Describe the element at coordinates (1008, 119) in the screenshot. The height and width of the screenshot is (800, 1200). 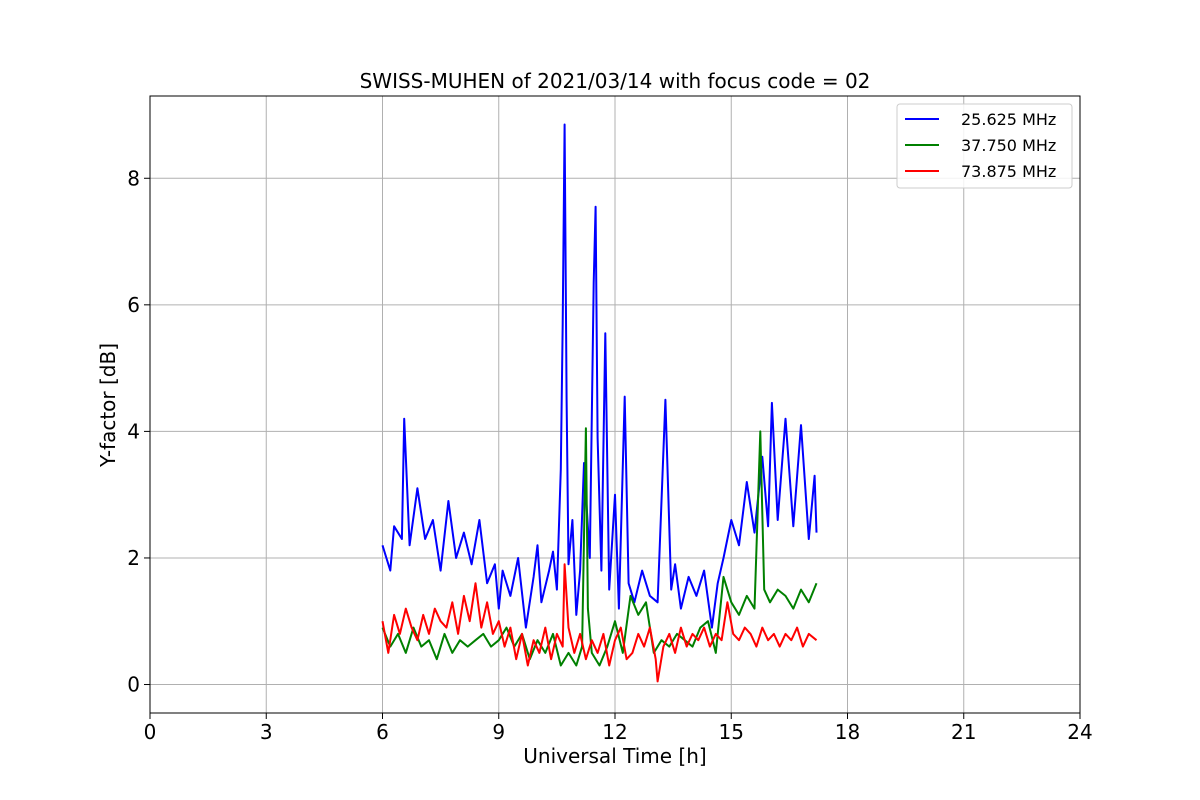
I see `legend-label: 25.625 MHz` at that location.